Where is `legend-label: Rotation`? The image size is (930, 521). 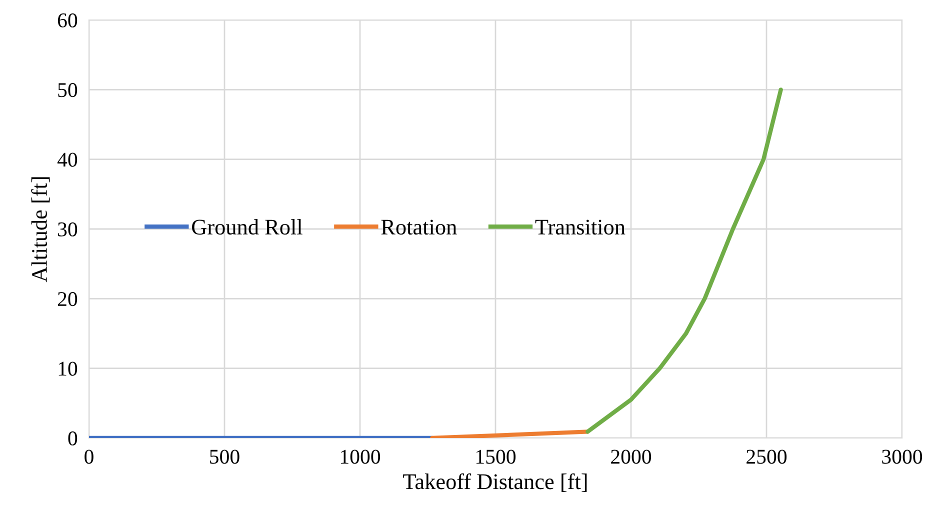 legend-label: Rotation is located at coordinates (419, 227).